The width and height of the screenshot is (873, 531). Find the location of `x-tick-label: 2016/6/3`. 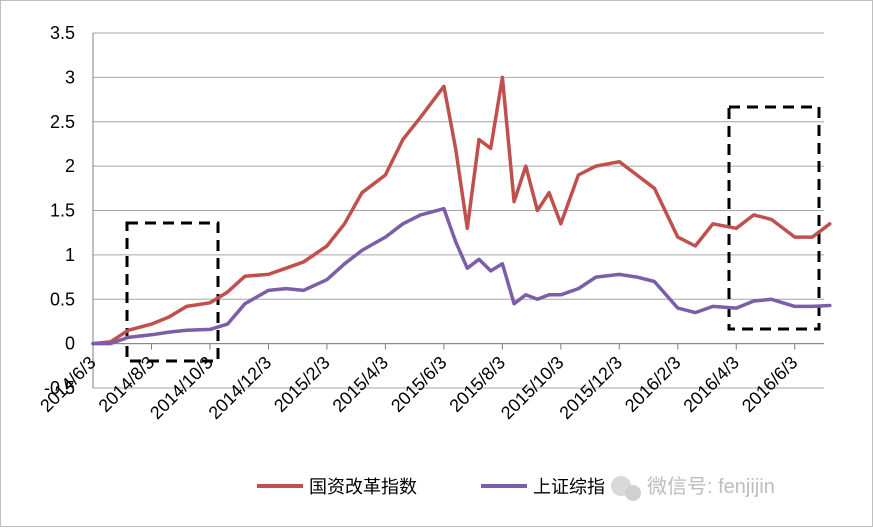

x-tick-label: 2016/6/3 is located at coordinates (770, 384).